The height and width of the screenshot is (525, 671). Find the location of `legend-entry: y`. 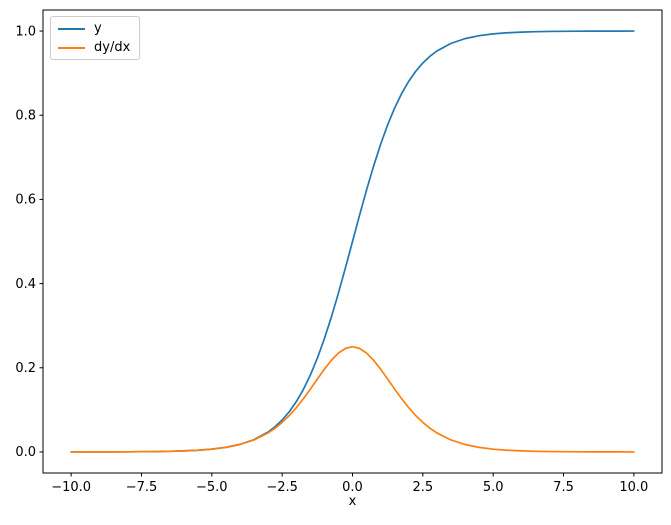

legend-entry: y is located at coordinates (94, 28).